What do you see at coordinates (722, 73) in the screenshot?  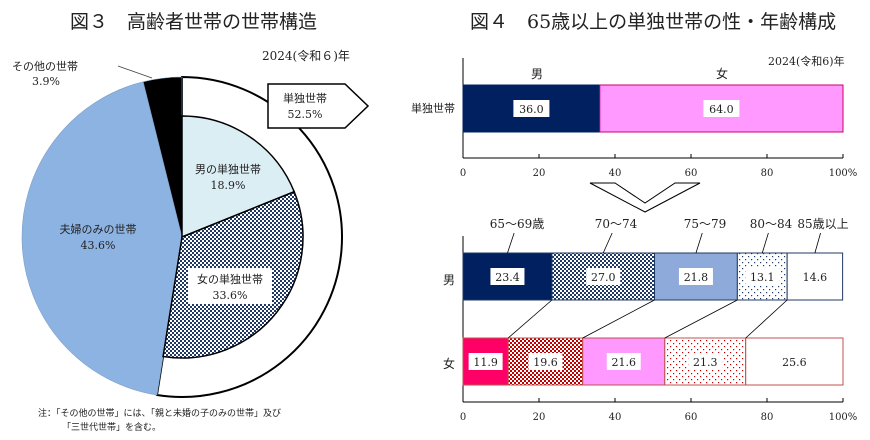 I see `legend-female: 女` at bounding box center [722, 73].